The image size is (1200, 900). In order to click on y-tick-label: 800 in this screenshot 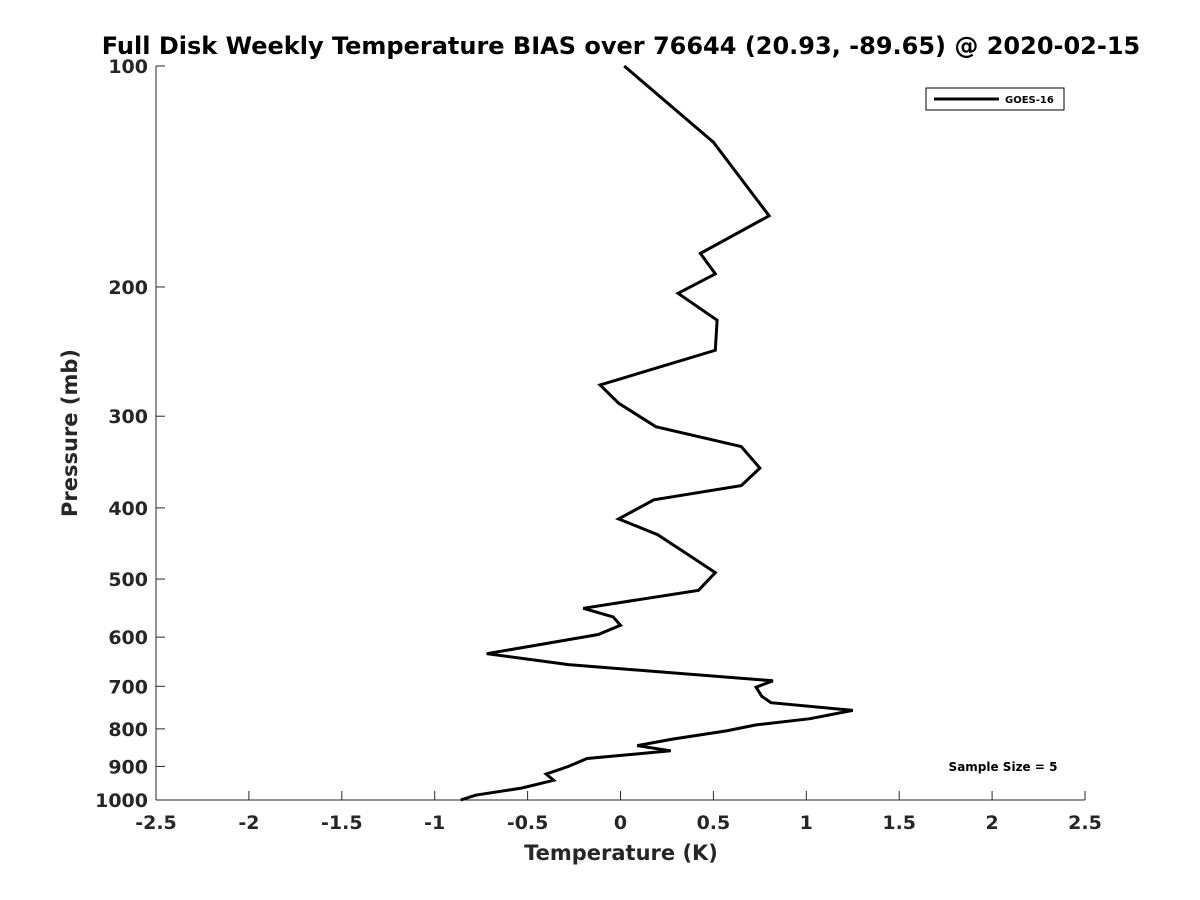, I will do `click(128, 730)`.